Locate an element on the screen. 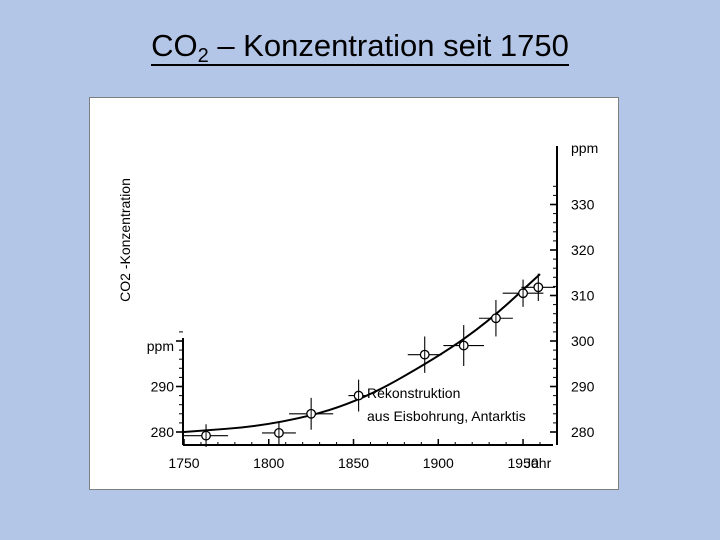 This screenshot has height=540, width=720. x-tick-label: 1950 is located at coordinates (522, 463).